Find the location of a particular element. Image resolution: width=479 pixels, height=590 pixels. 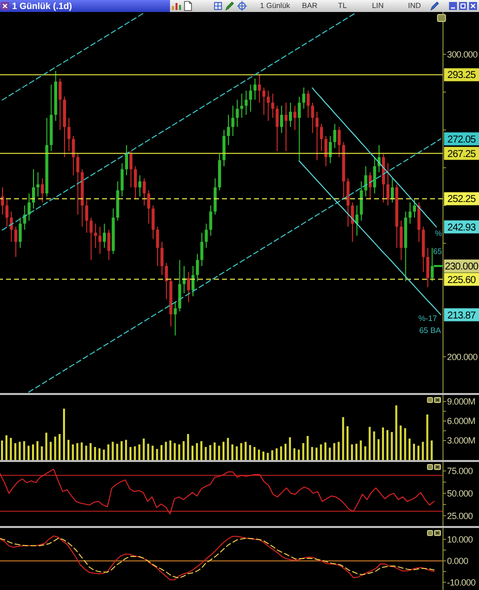

y-tick-label: 50.000 is located at coordinates (460, 493).